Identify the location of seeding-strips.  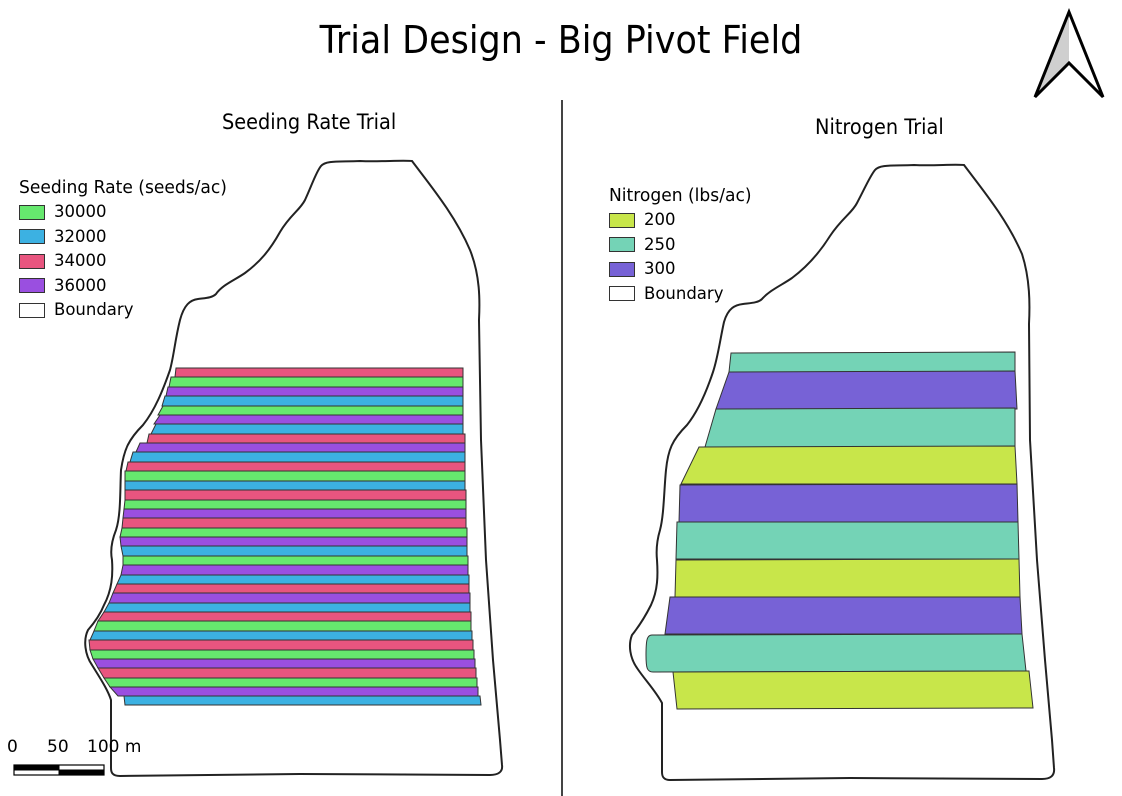
(285, 536).